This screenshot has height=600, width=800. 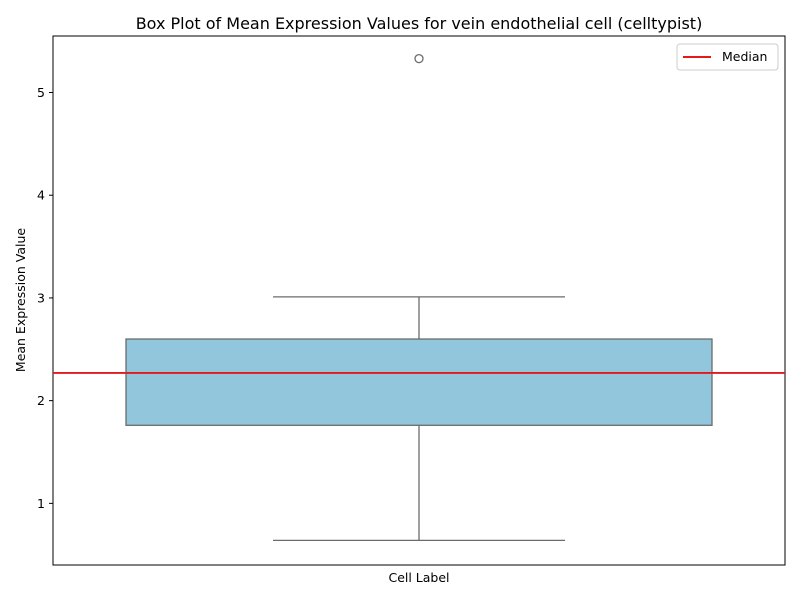 I want to click on iqr-box, so click(x=419, y=382).